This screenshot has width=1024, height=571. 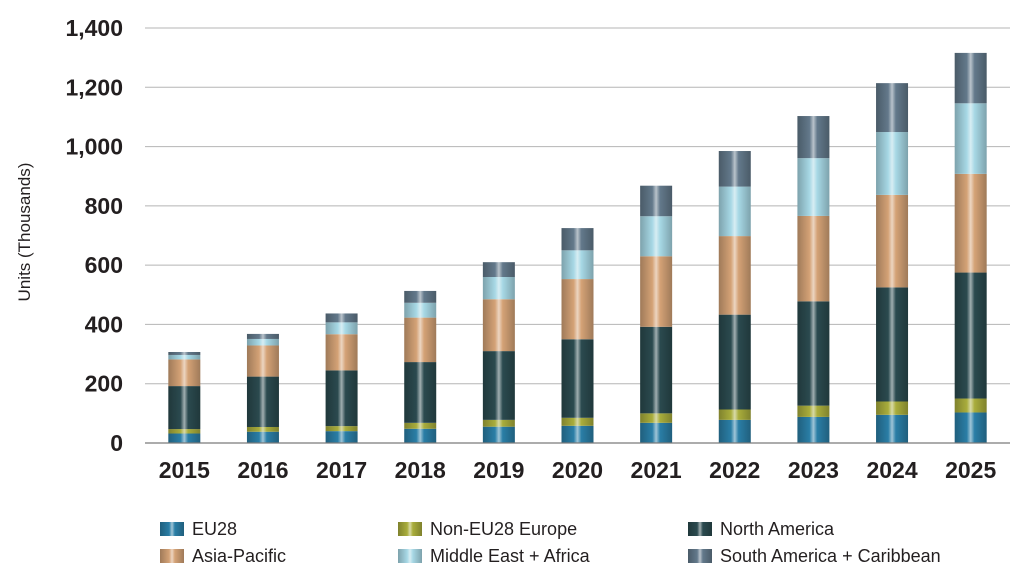 What do you see at coordinates (510, 556) in the screenshot?
I see `legend-label: Middle East + Africa` at bounding box center [510, 556].